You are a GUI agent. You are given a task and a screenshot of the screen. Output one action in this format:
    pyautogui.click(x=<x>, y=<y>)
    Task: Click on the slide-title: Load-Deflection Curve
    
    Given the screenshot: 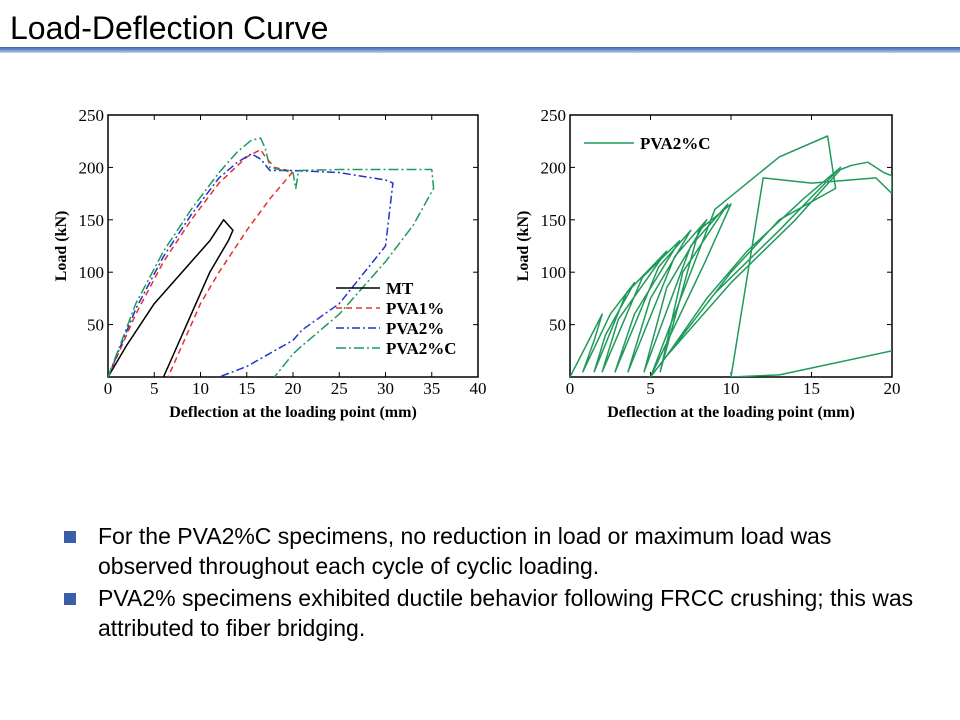 What is the action you would take?
    pyautogui.click(x=169, y=28)
    